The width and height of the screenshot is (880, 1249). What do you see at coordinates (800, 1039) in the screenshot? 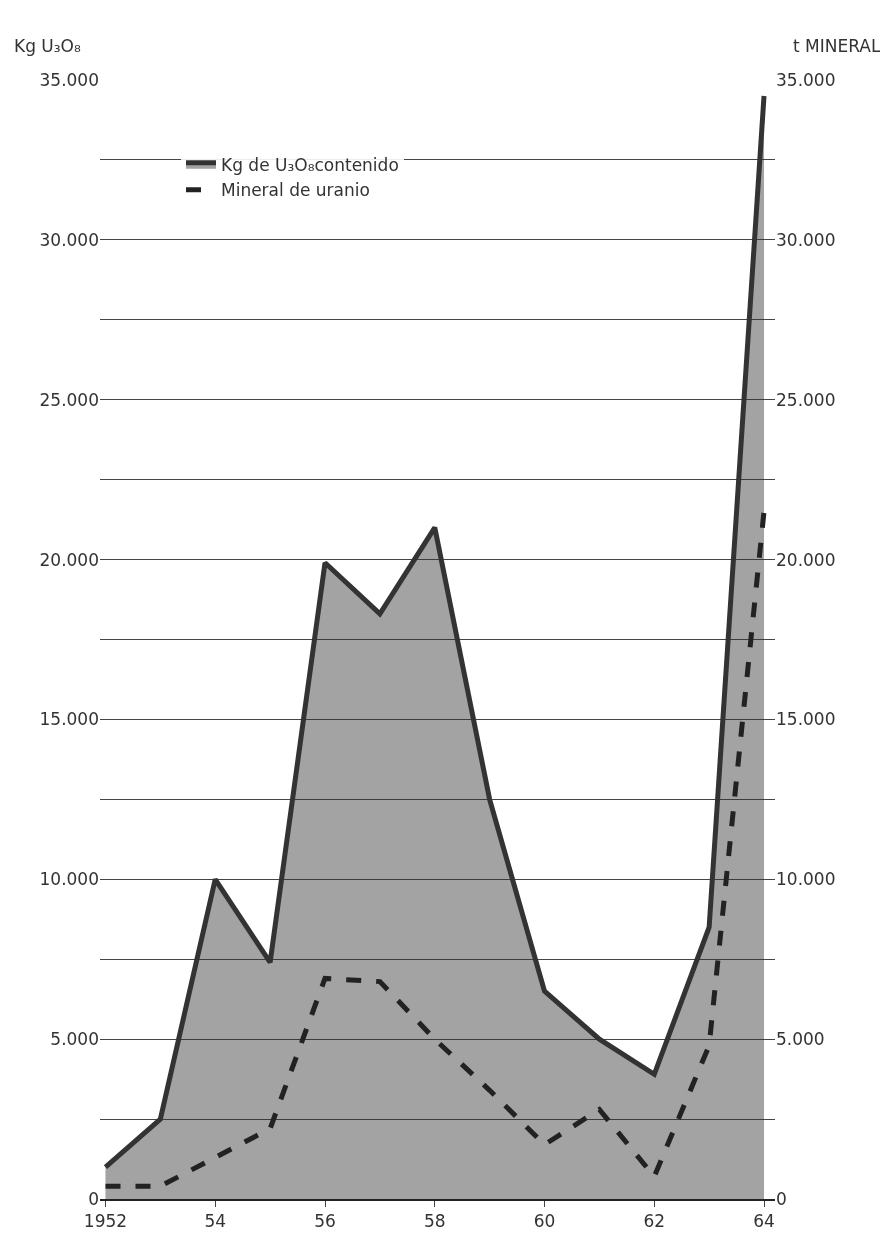
I see `y2-tick-label: 5.000` at bounding box center [800, 1039].